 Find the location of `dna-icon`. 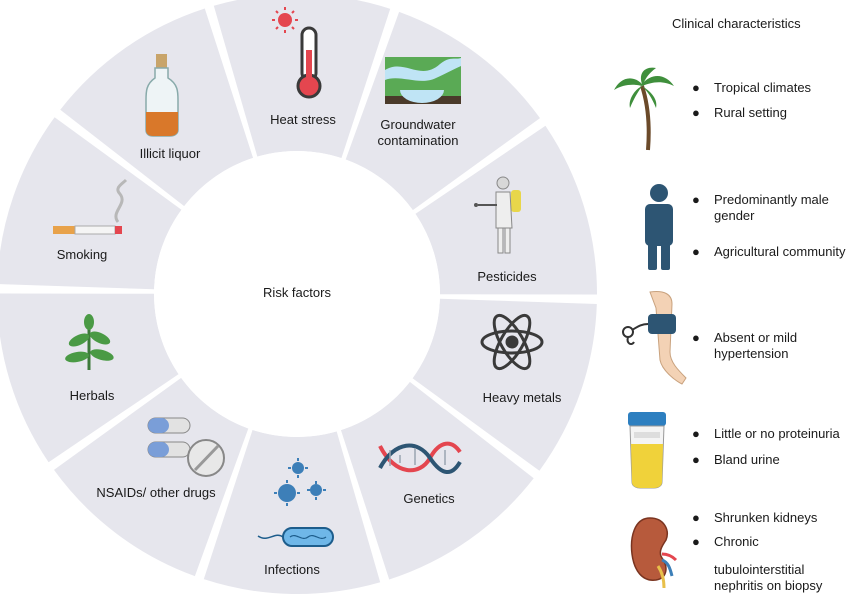

dna-icon is located at coordinates (420, 457).